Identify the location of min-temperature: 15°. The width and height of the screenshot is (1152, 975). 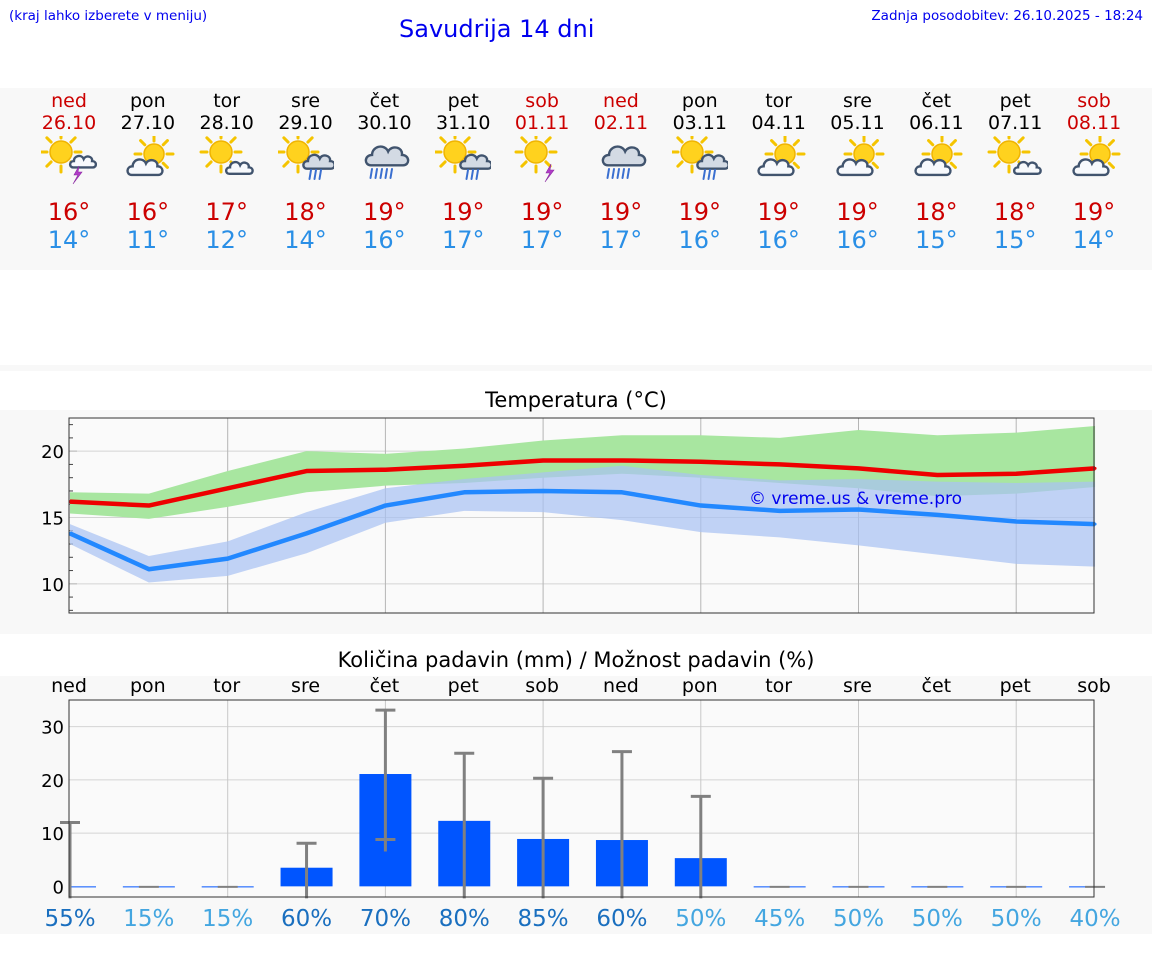
(936, 240).